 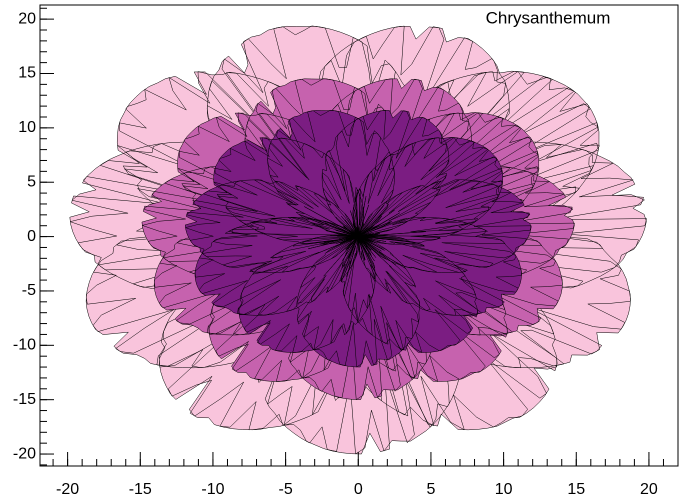 What do you see at coordinates (285, 489) in the screenshot?
I see `x-tick-label: -5` at bounding box center [285, 489].